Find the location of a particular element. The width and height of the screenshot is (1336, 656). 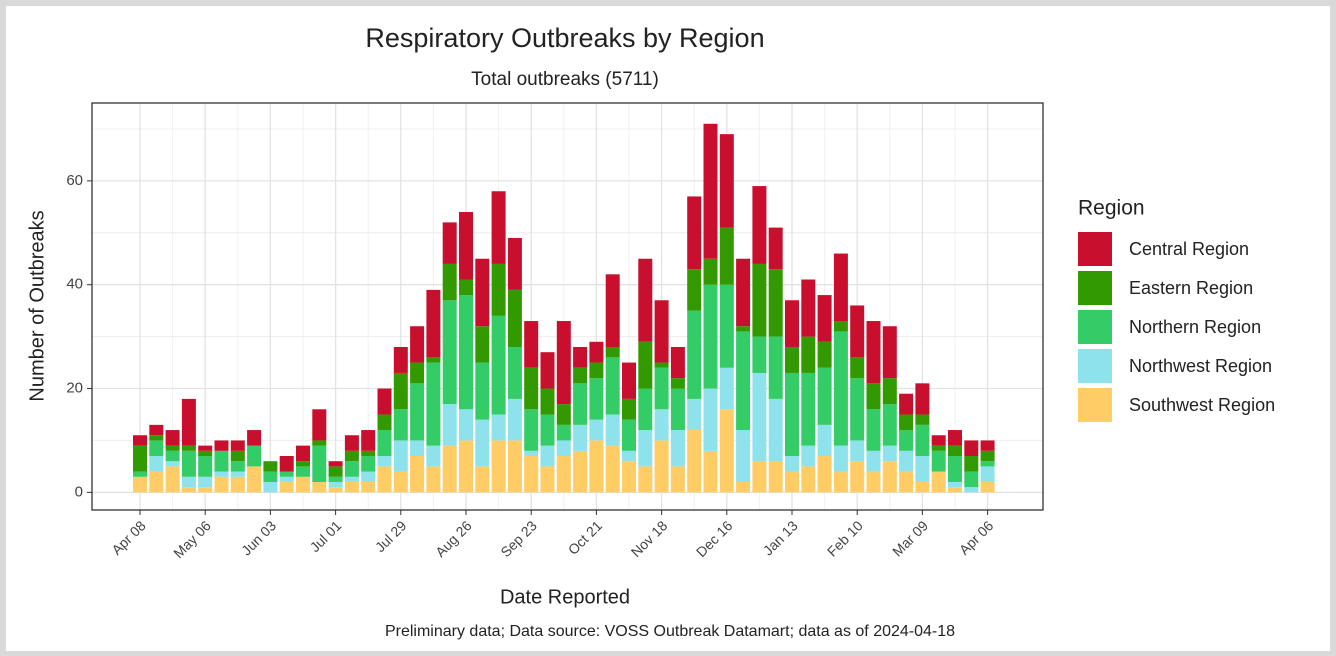

legend-label: Northern Region is located at coordinates (1195, 327).